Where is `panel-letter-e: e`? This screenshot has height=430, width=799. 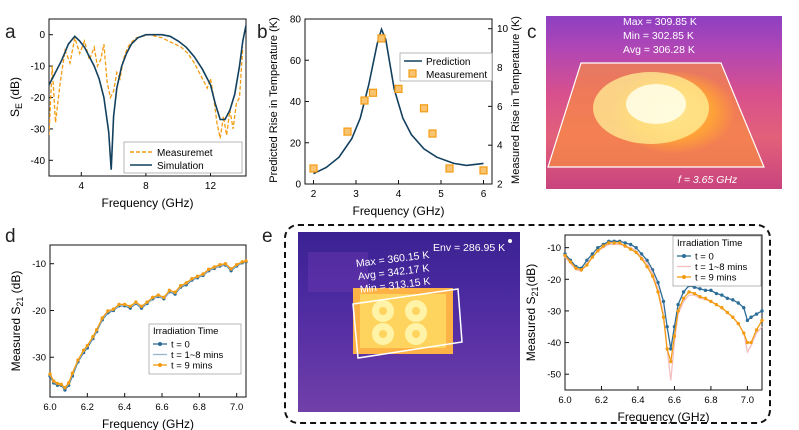 panel-letter-e: e is located at coordinates (267, 236).